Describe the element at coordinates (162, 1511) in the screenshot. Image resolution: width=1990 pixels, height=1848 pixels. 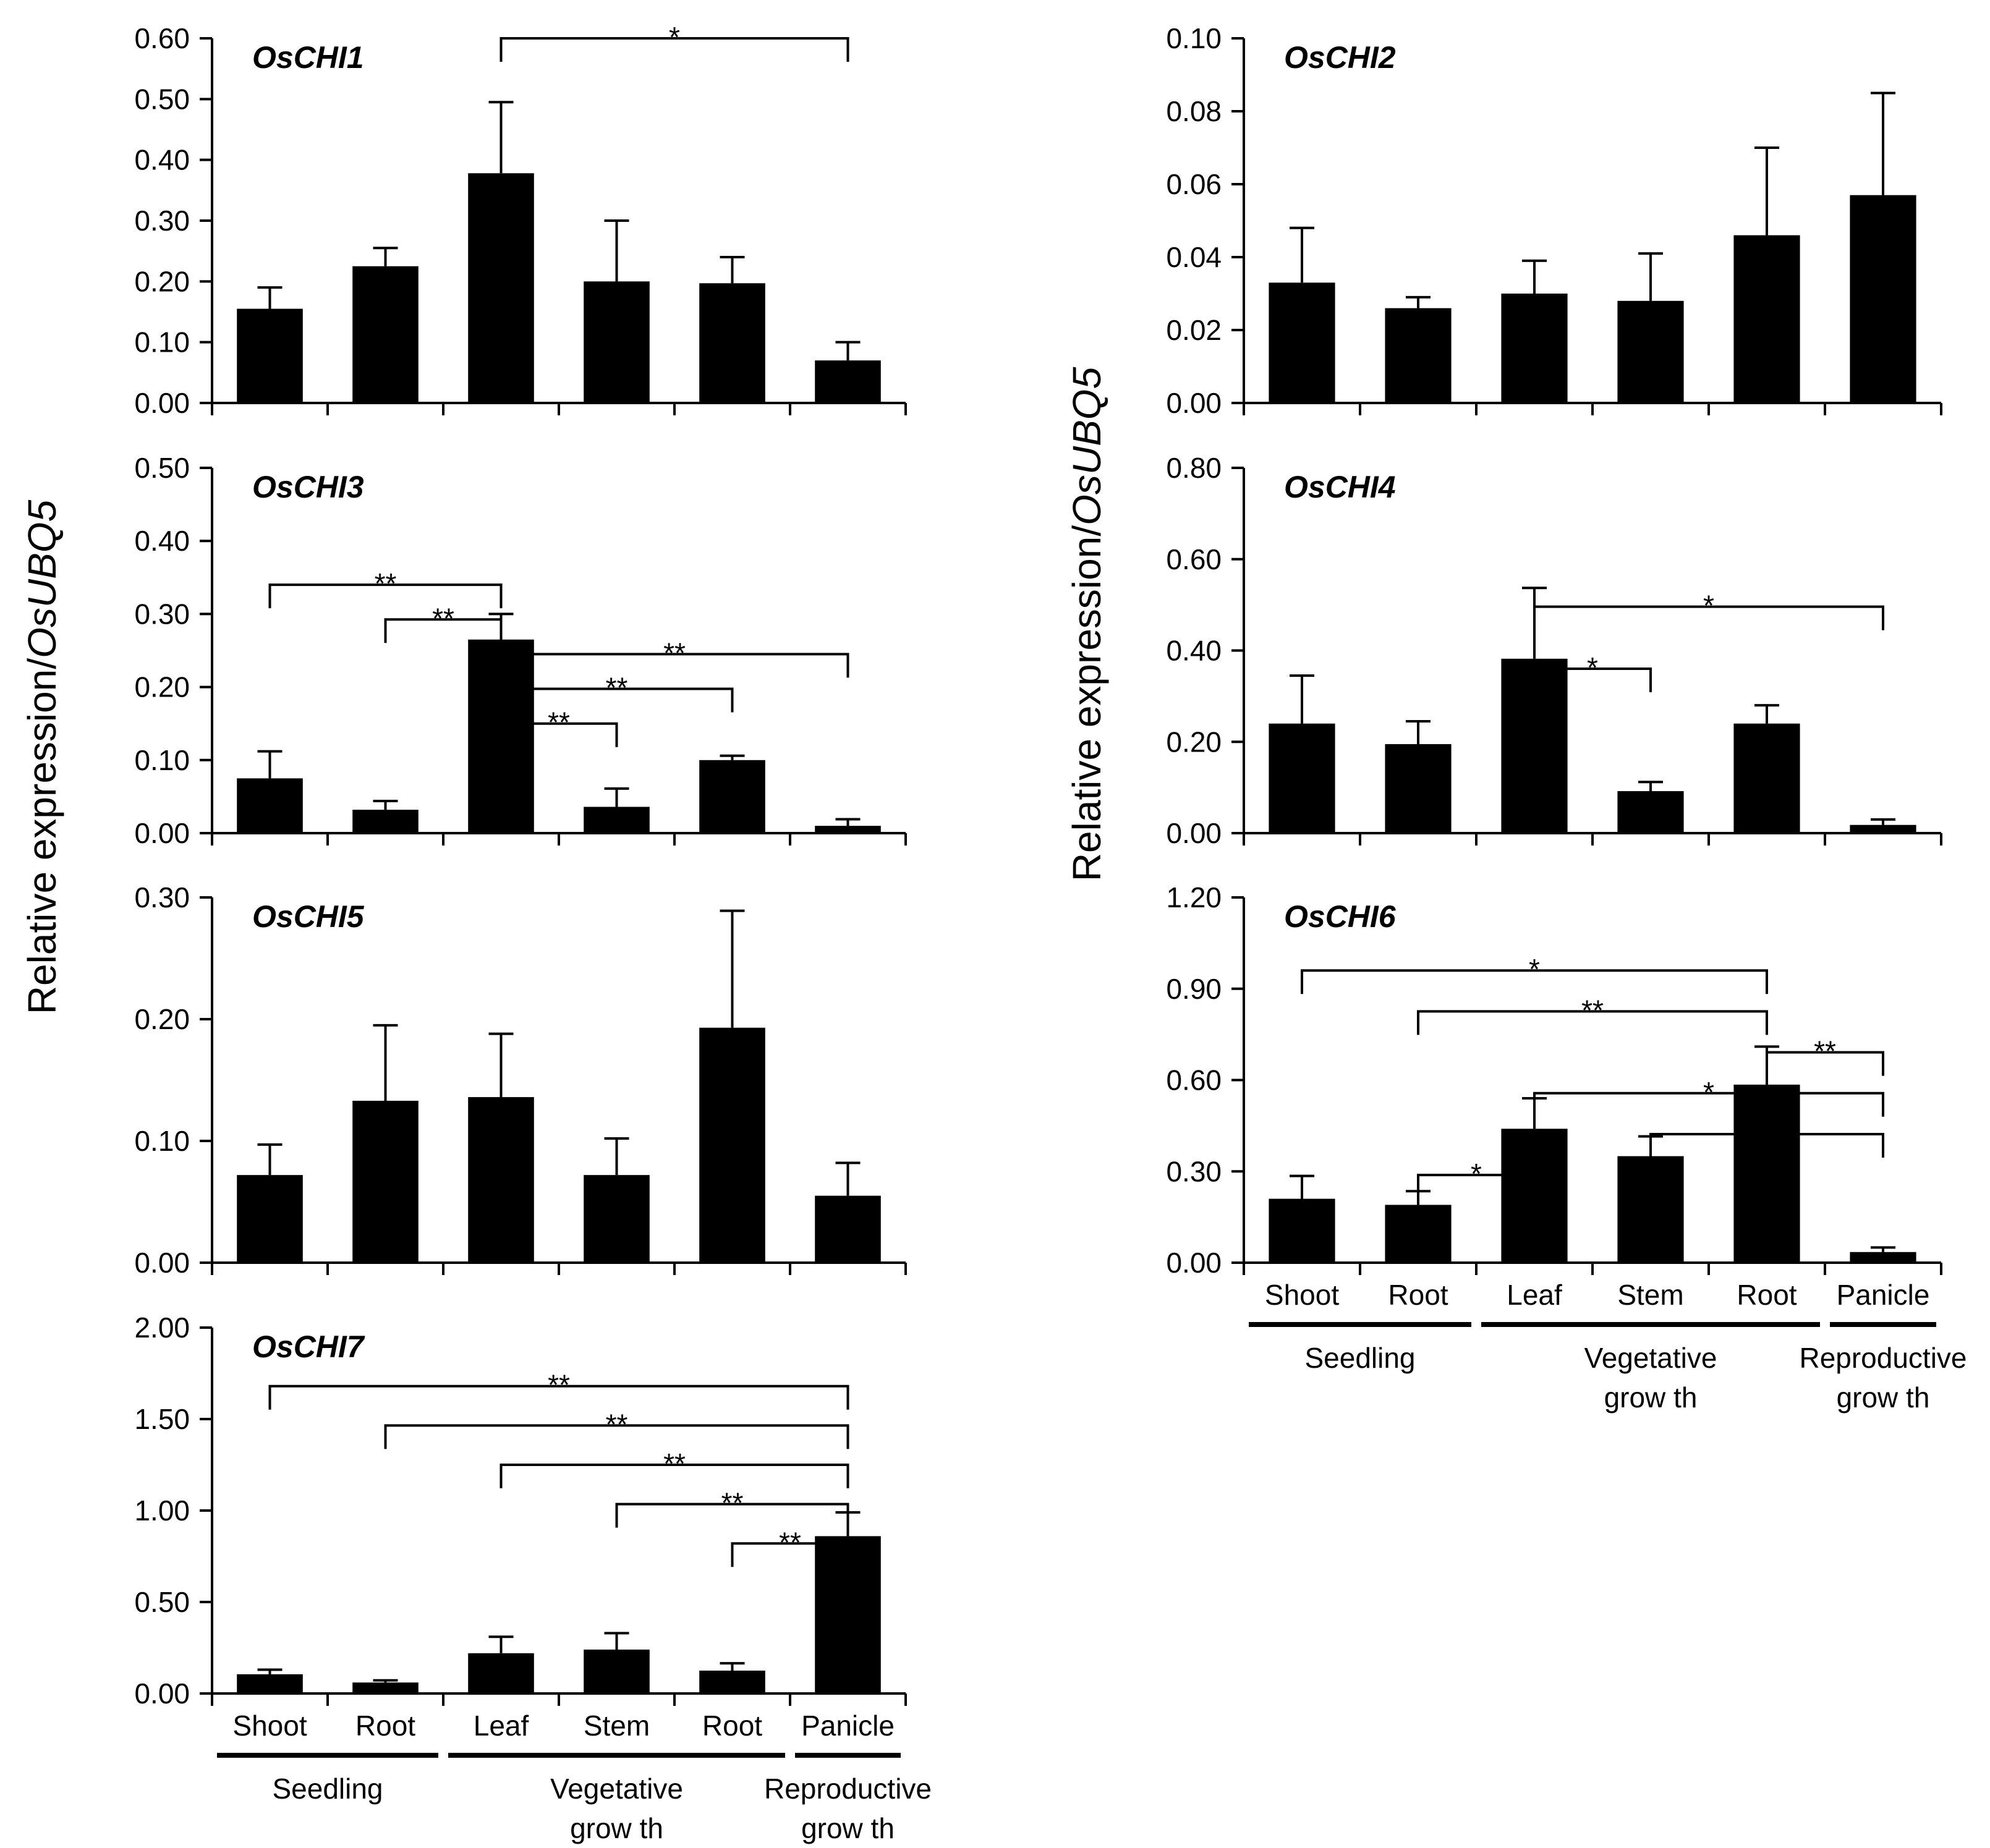
I see `y-tick-label: 1.00` at that location.